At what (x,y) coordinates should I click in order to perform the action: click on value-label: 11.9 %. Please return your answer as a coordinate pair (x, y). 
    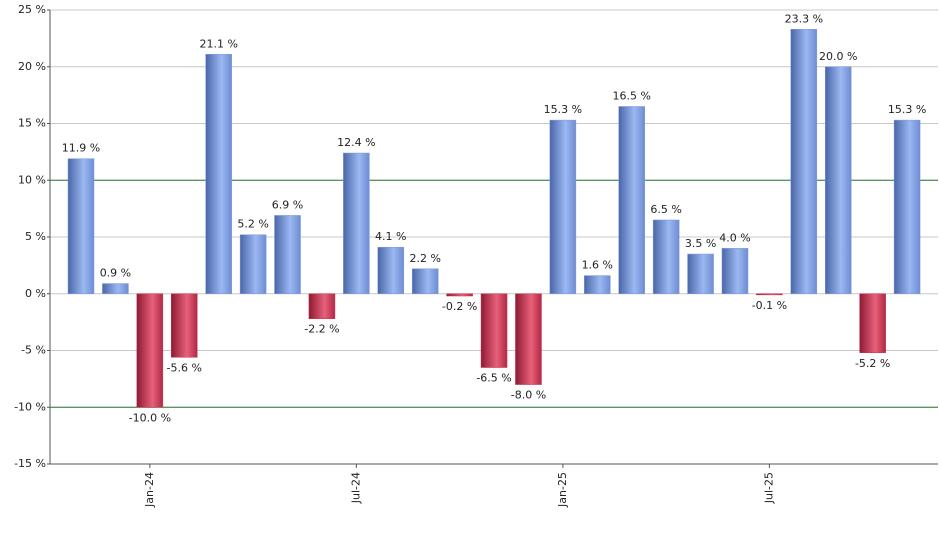
    Looking at the image, I should click on (81, 148).